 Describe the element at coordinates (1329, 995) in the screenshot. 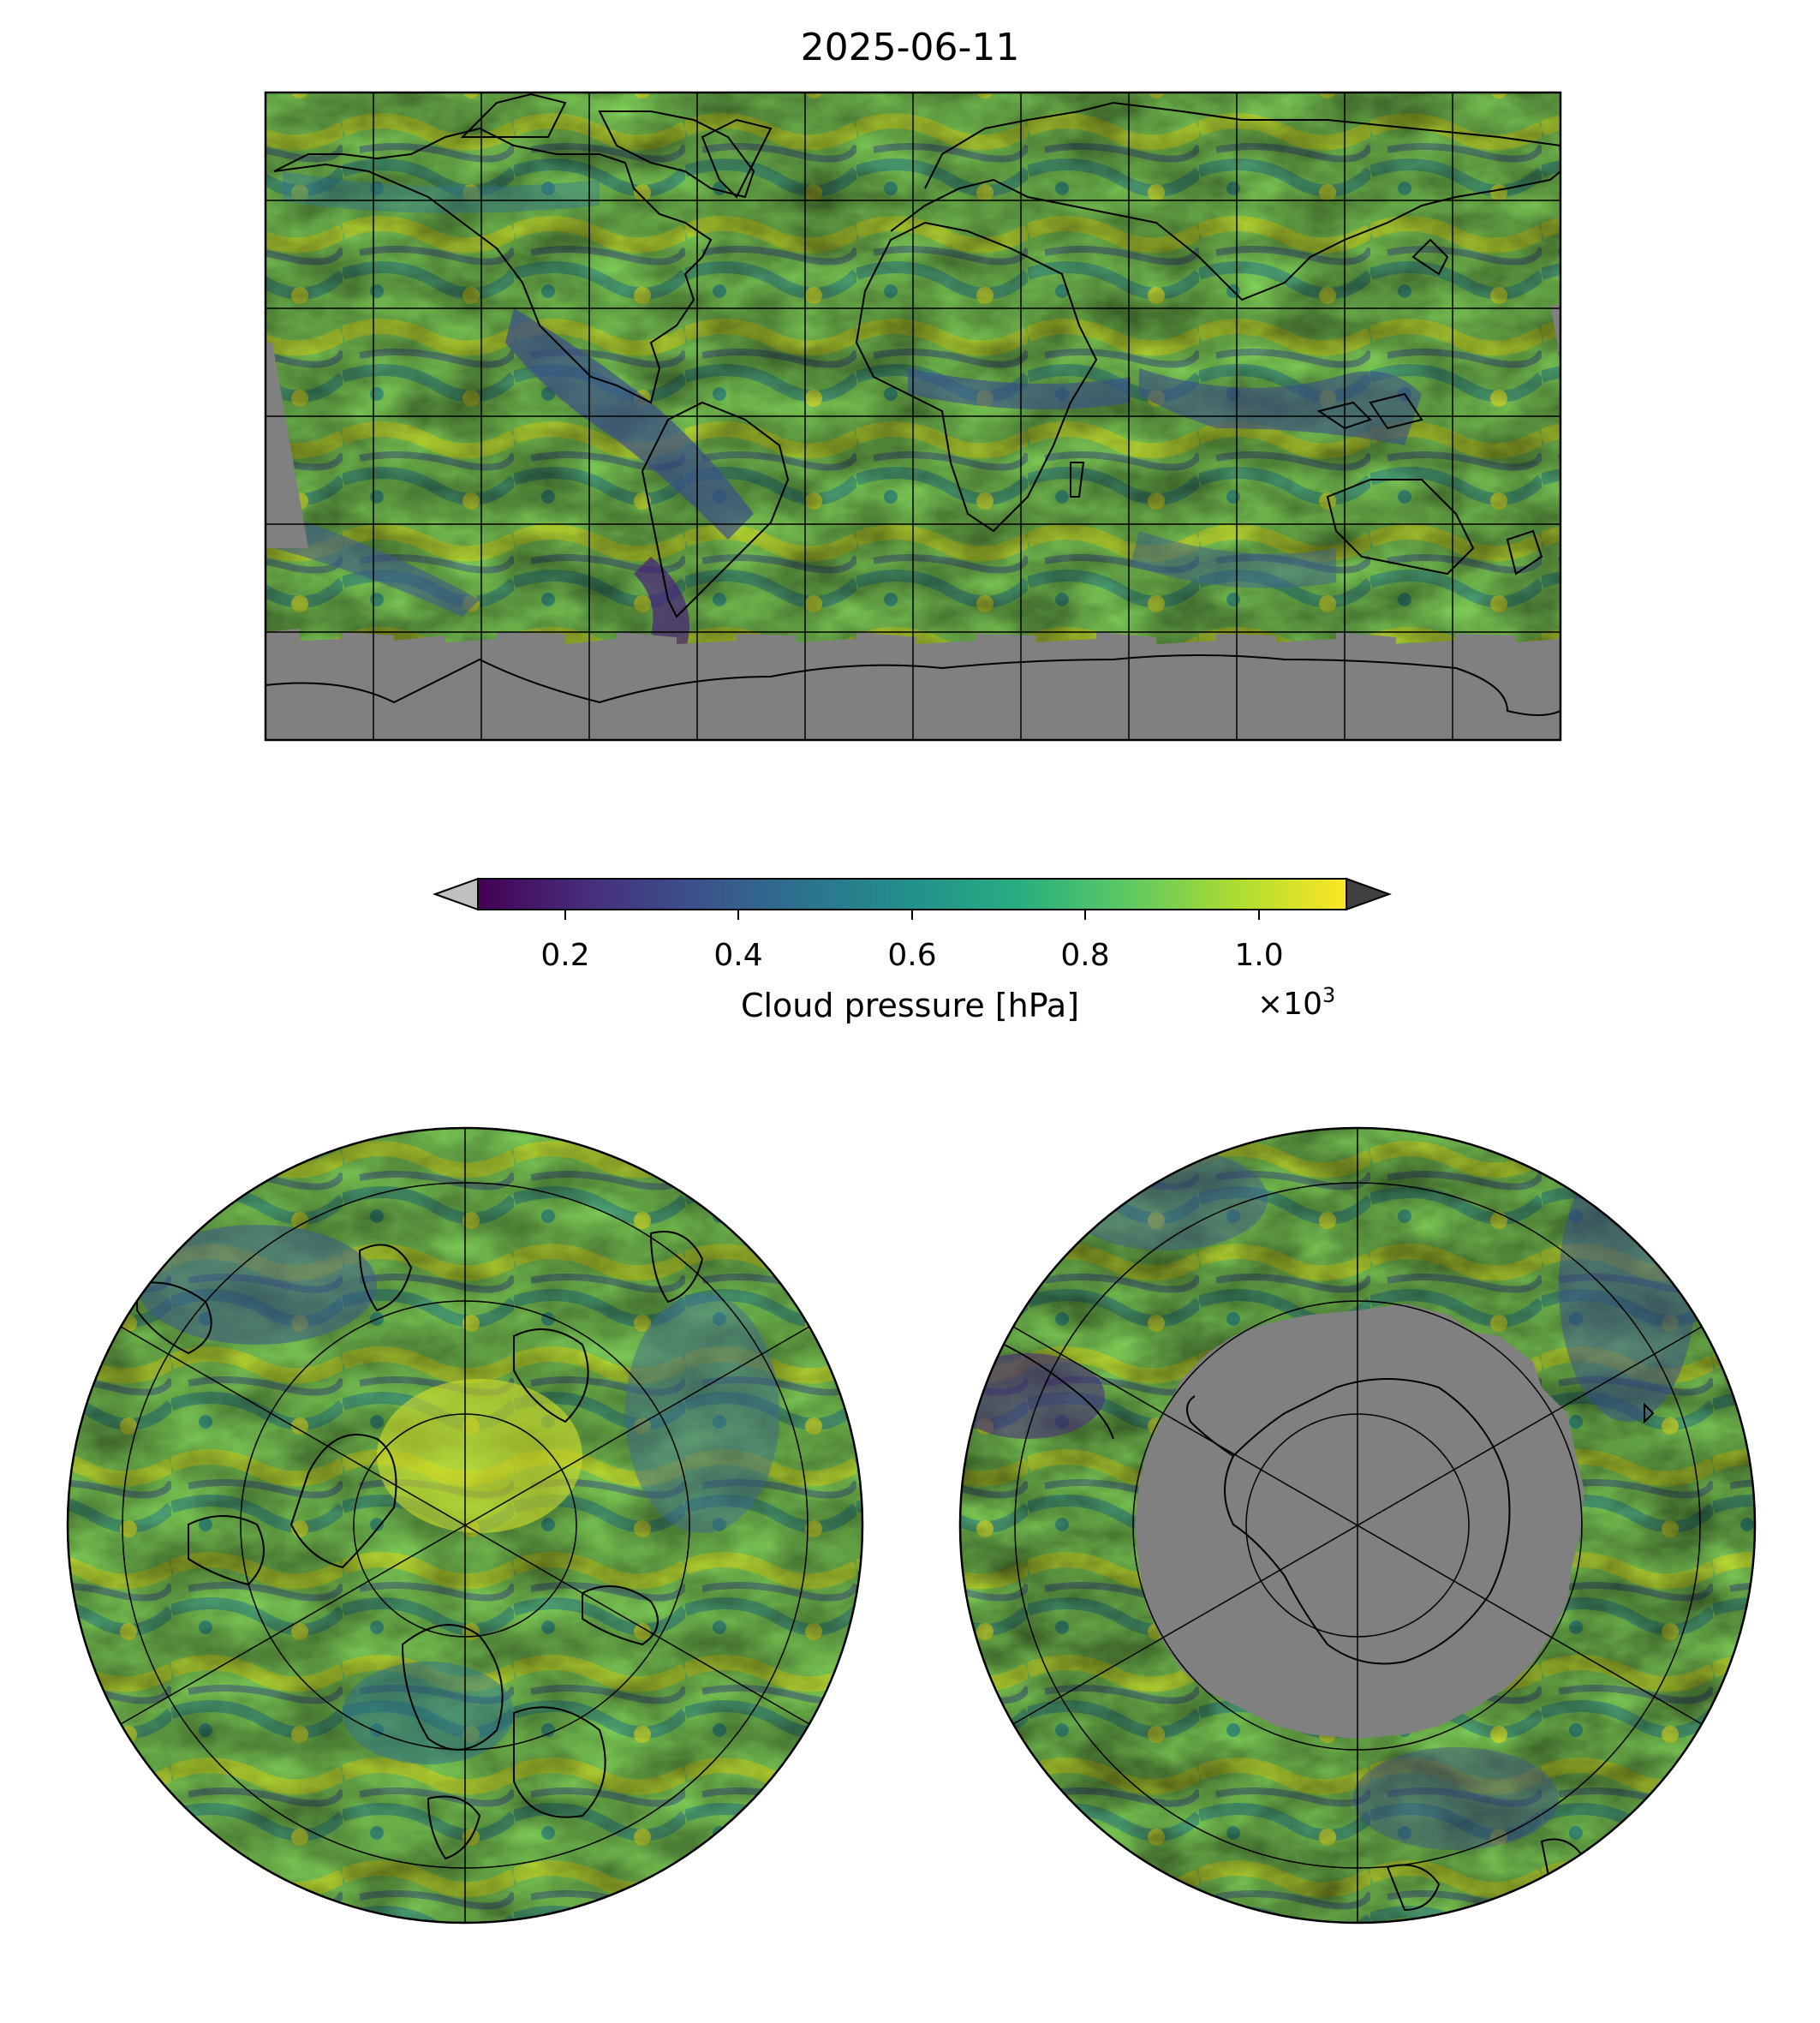

I see `colorbar-multiplier-exponent: 3` at that location.